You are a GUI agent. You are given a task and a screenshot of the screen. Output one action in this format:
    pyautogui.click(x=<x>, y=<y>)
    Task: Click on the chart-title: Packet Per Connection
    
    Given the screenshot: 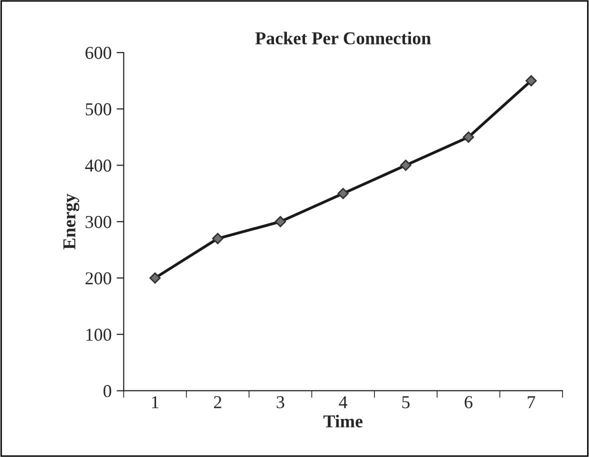 What is the action you would take?
    pyautogui.click(x=343, y=38)
    